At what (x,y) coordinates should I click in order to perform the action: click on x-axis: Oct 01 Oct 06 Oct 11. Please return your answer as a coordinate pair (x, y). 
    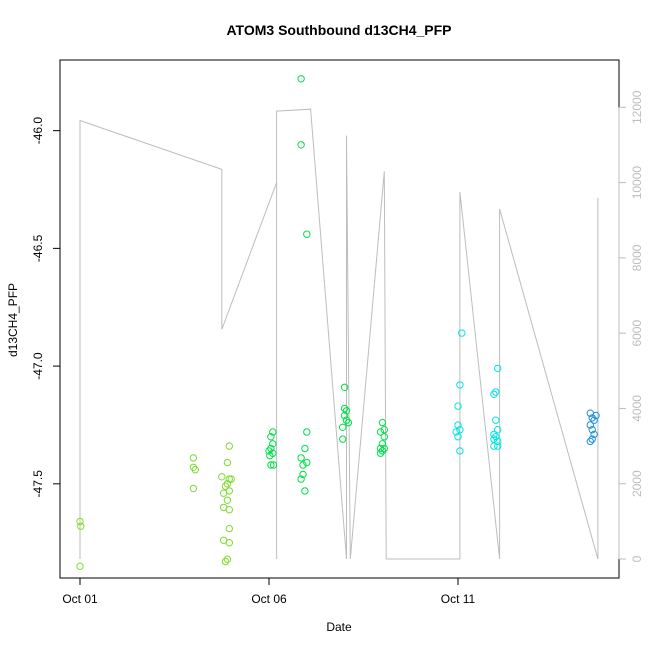
    Looking at the image, I should click on (269, 591).